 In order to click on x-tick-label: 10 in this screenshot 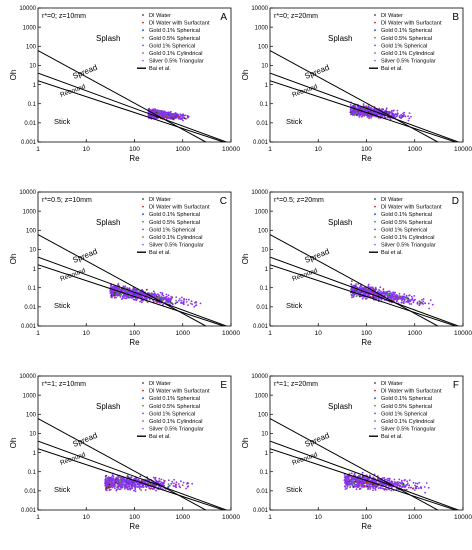, I will do `click(87, 517)`.